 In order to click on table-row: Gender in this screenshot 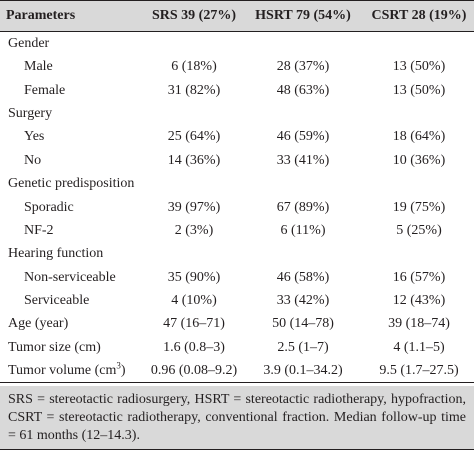, I will do `click(237, 44)`.